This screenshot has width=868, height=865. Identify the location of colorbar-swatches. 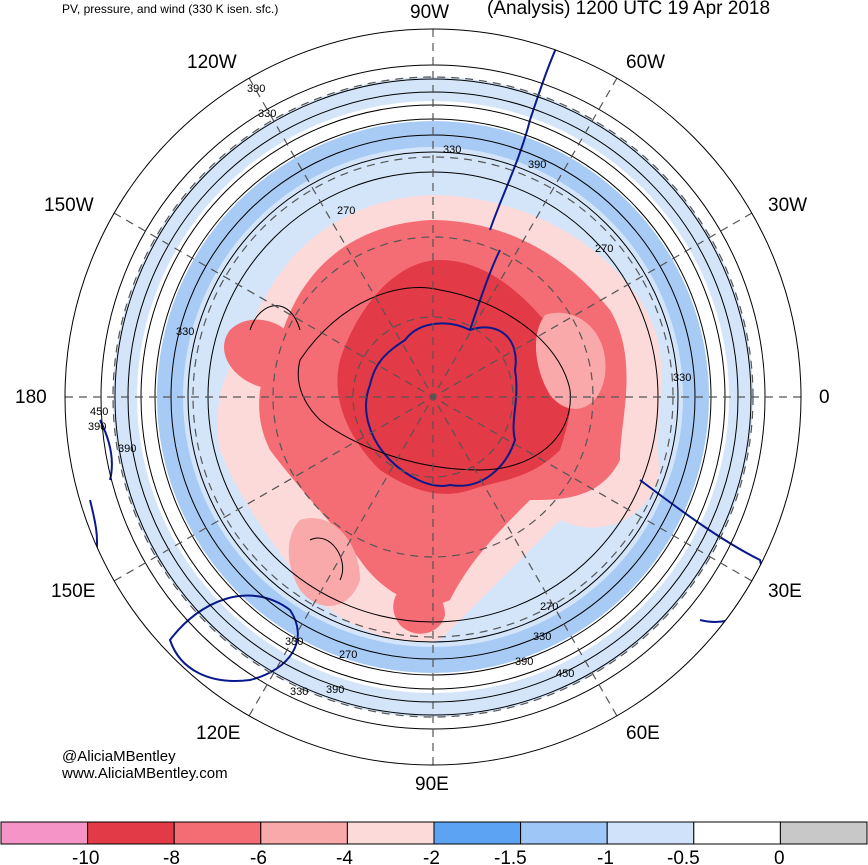
(434, 833).